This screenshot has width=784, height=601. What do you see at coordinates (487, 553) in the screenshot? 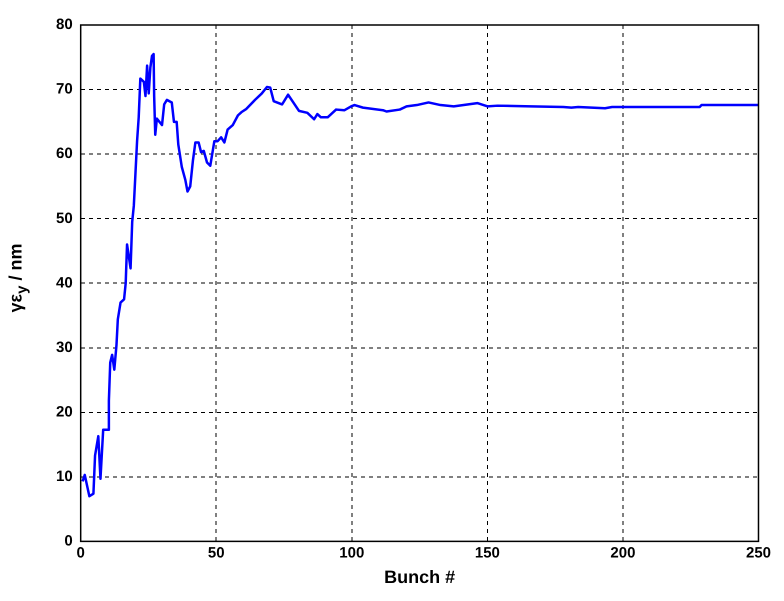
I see `x-tick-label: 150` at bounding box center [487, 553].